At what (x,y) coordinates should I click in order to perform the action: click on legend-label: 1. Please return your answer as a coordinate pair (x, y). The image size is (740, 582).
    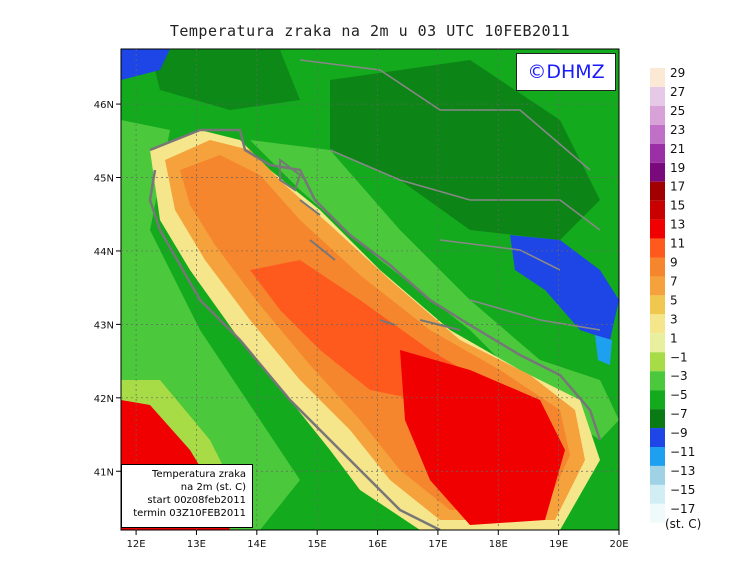
    Looking at the image, I should click on (674, 338).